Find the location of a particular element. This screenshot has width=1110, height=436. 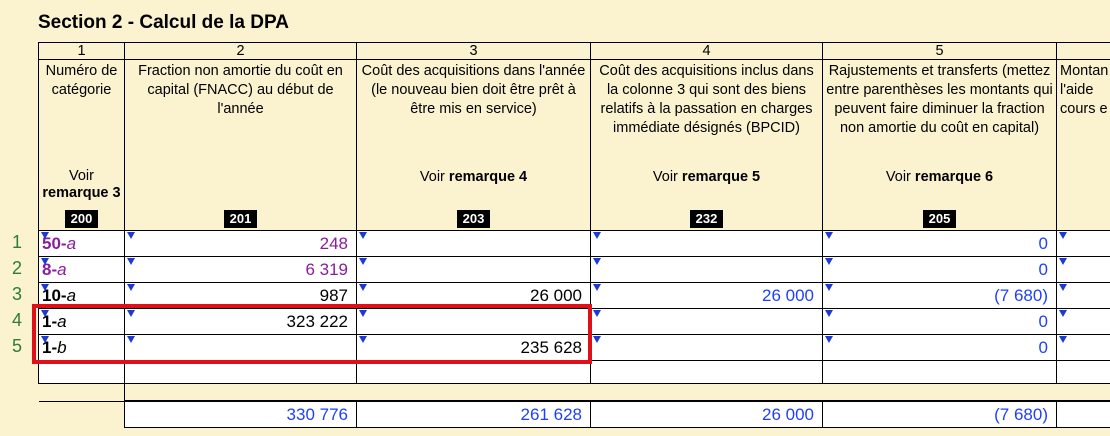

adjustments-cell: (7 680) is located at coordinates (939, 295).